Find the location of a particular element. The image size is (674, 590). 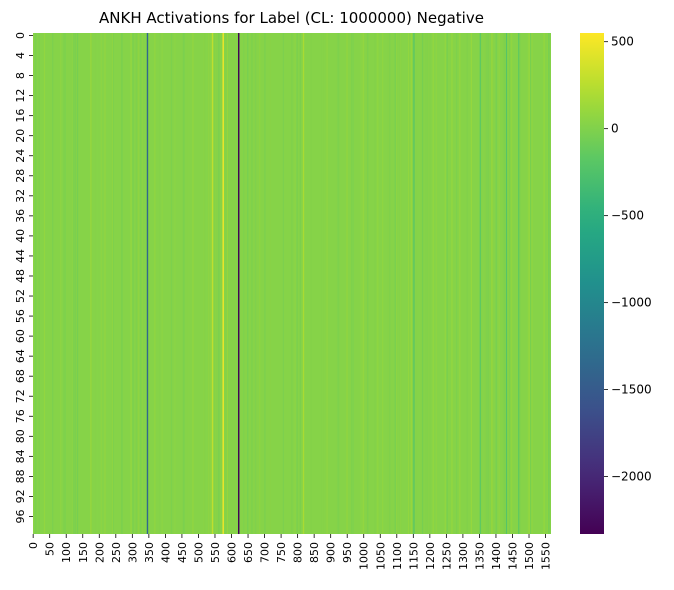

x-tick-label: 450 is located at coordinates (182, 552).